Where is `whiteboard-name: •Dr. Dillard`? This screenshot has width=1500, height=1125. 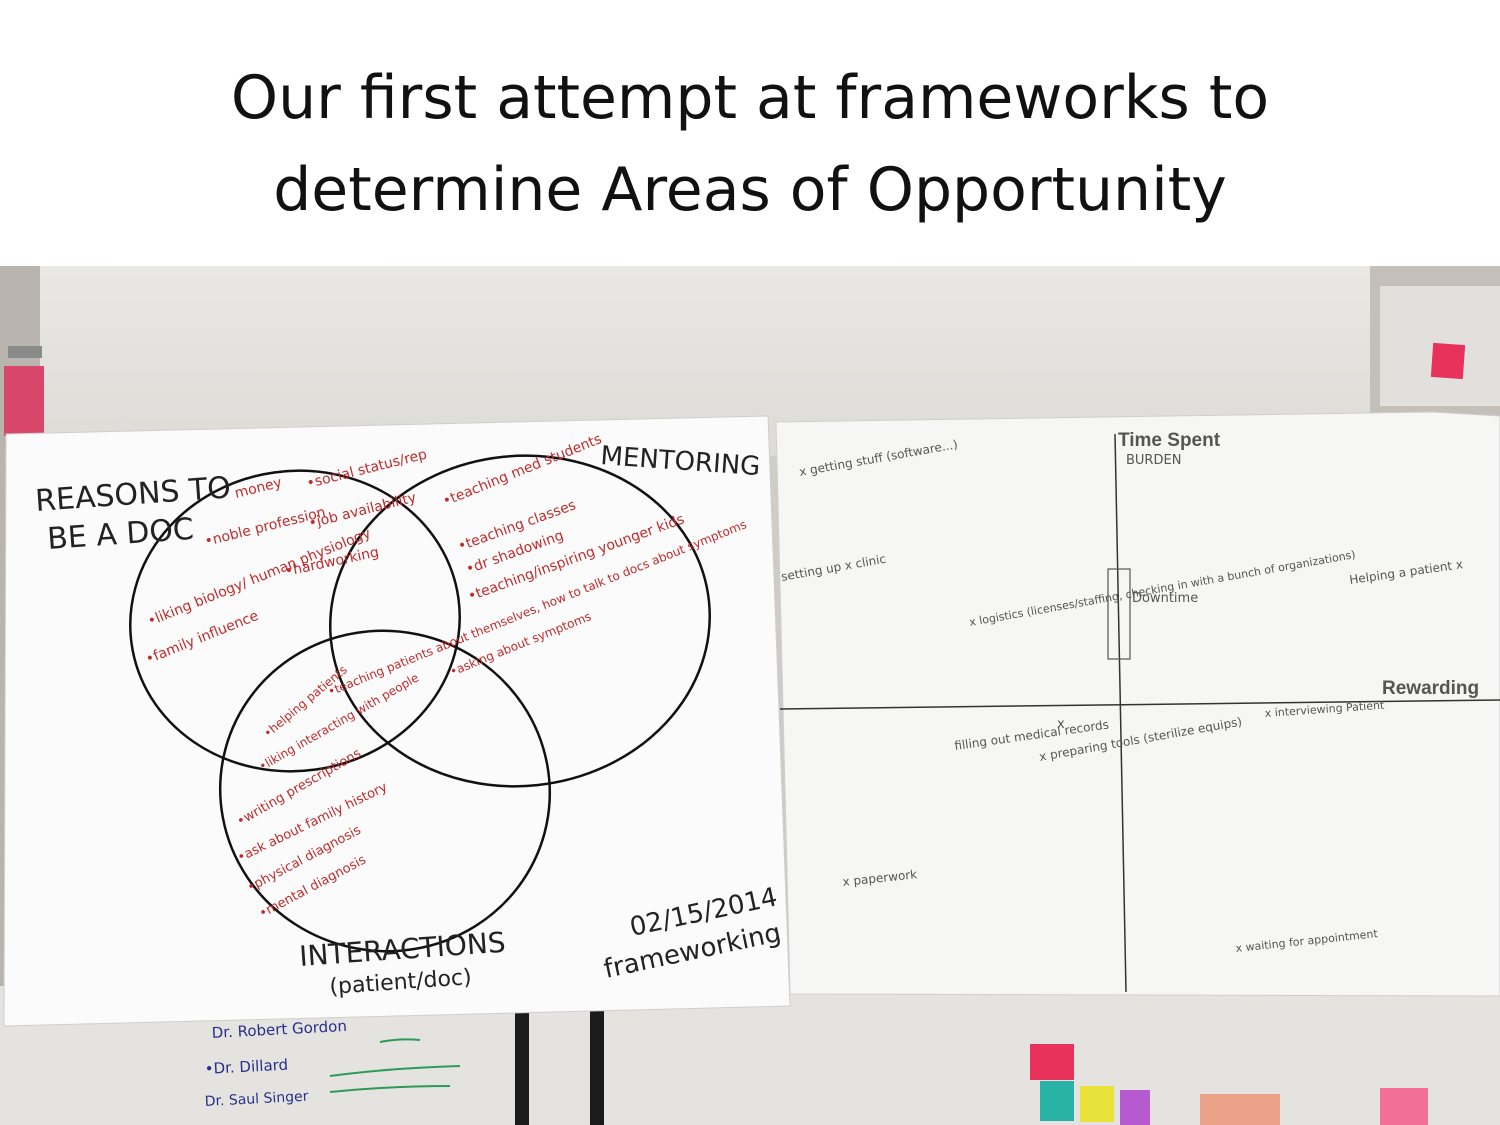
whiteboard-name: •Dr. Dillard is located at coordinates (246, 1067).